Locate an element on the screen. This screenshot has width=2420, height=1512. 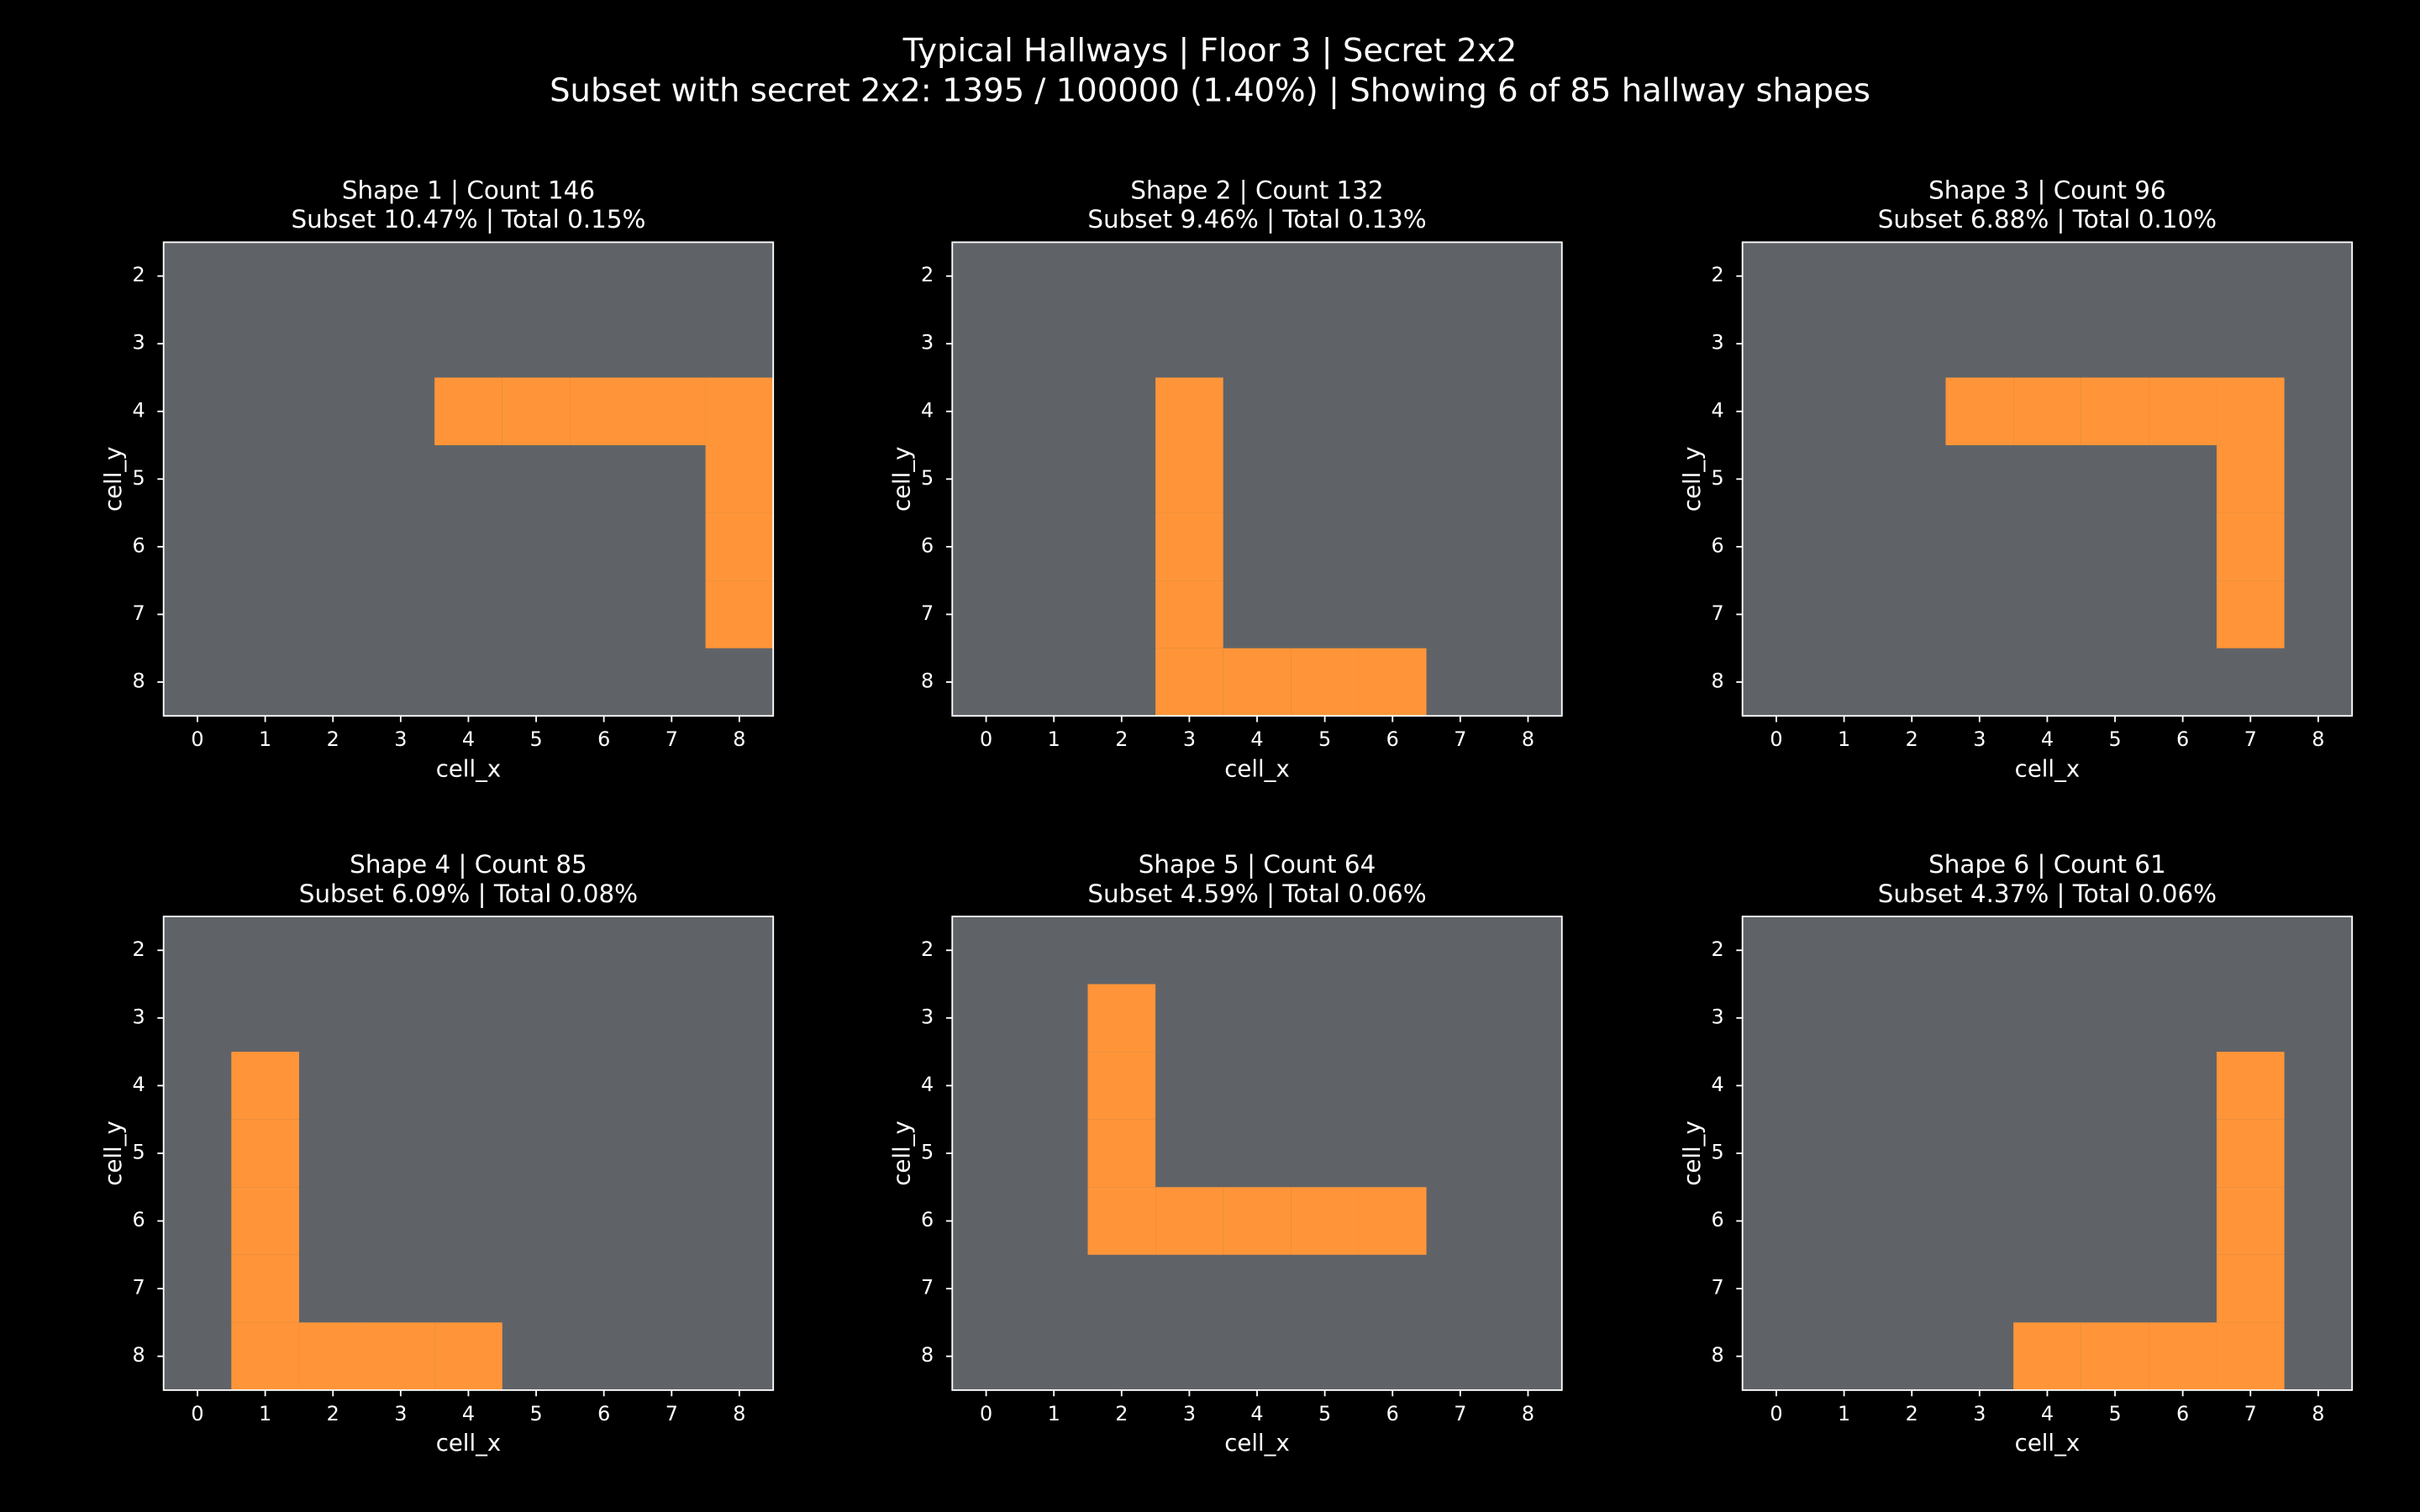
panel-subtitle: Subset 6.09% | Total 0.08% is located at coordinates (468, 894).